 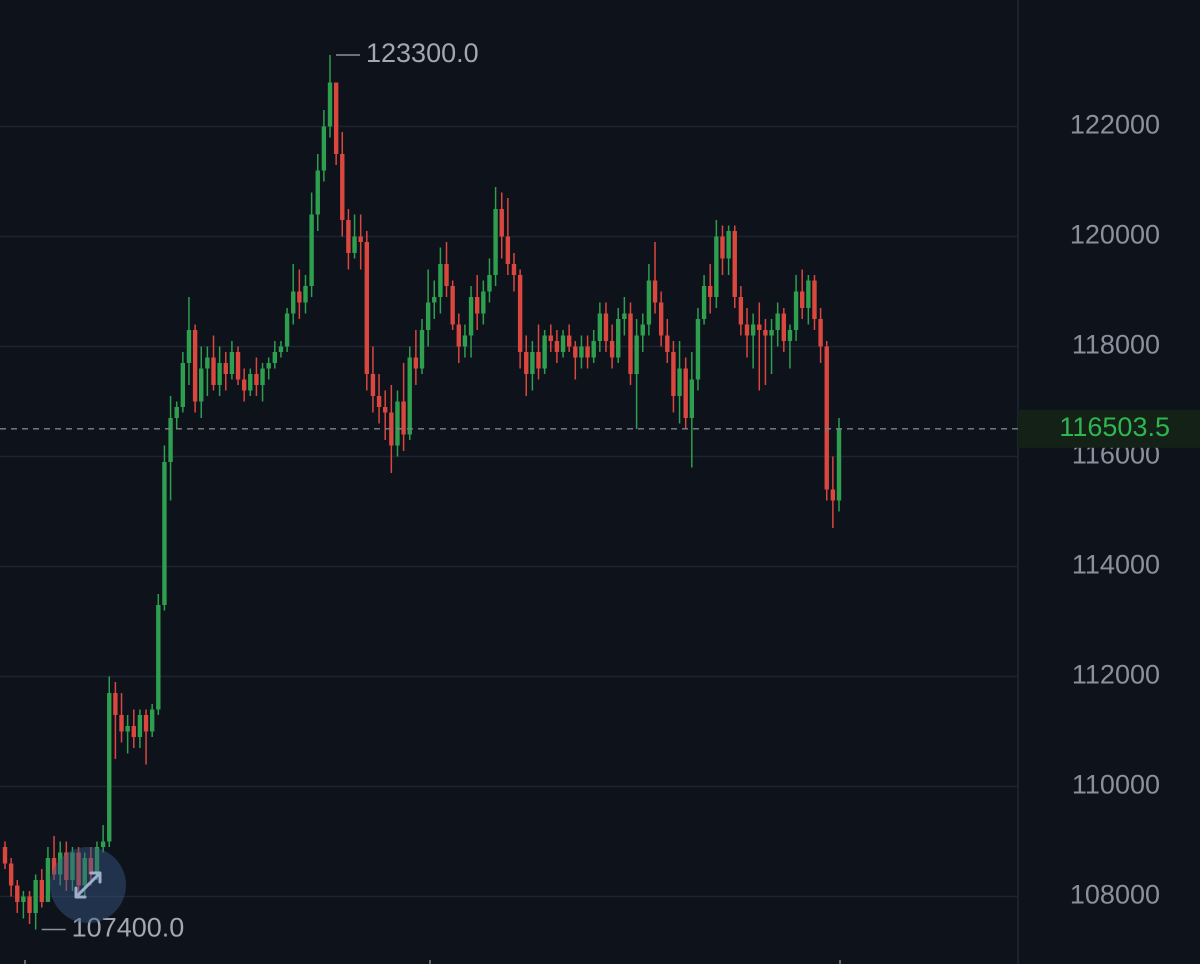 What do you see at coordinates (1114, 427) in the screenshot?
I see `last-price-label: 116503.5` at bounding box center [1114, 427].